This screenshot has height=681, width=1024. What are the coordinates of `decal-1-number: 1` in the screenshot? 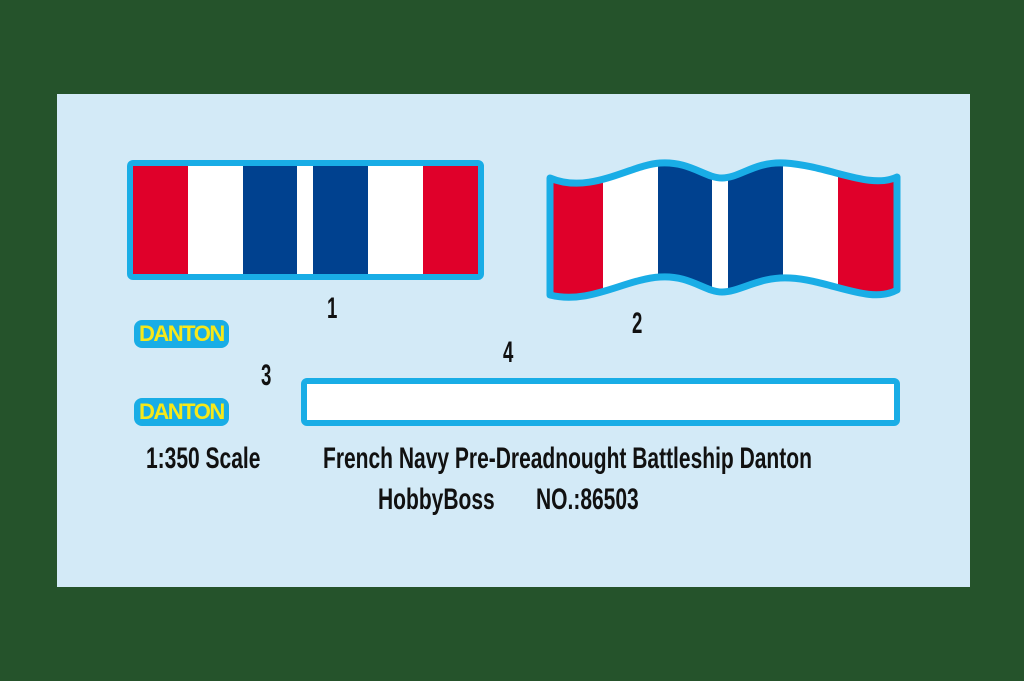 It's located at (332, 308).